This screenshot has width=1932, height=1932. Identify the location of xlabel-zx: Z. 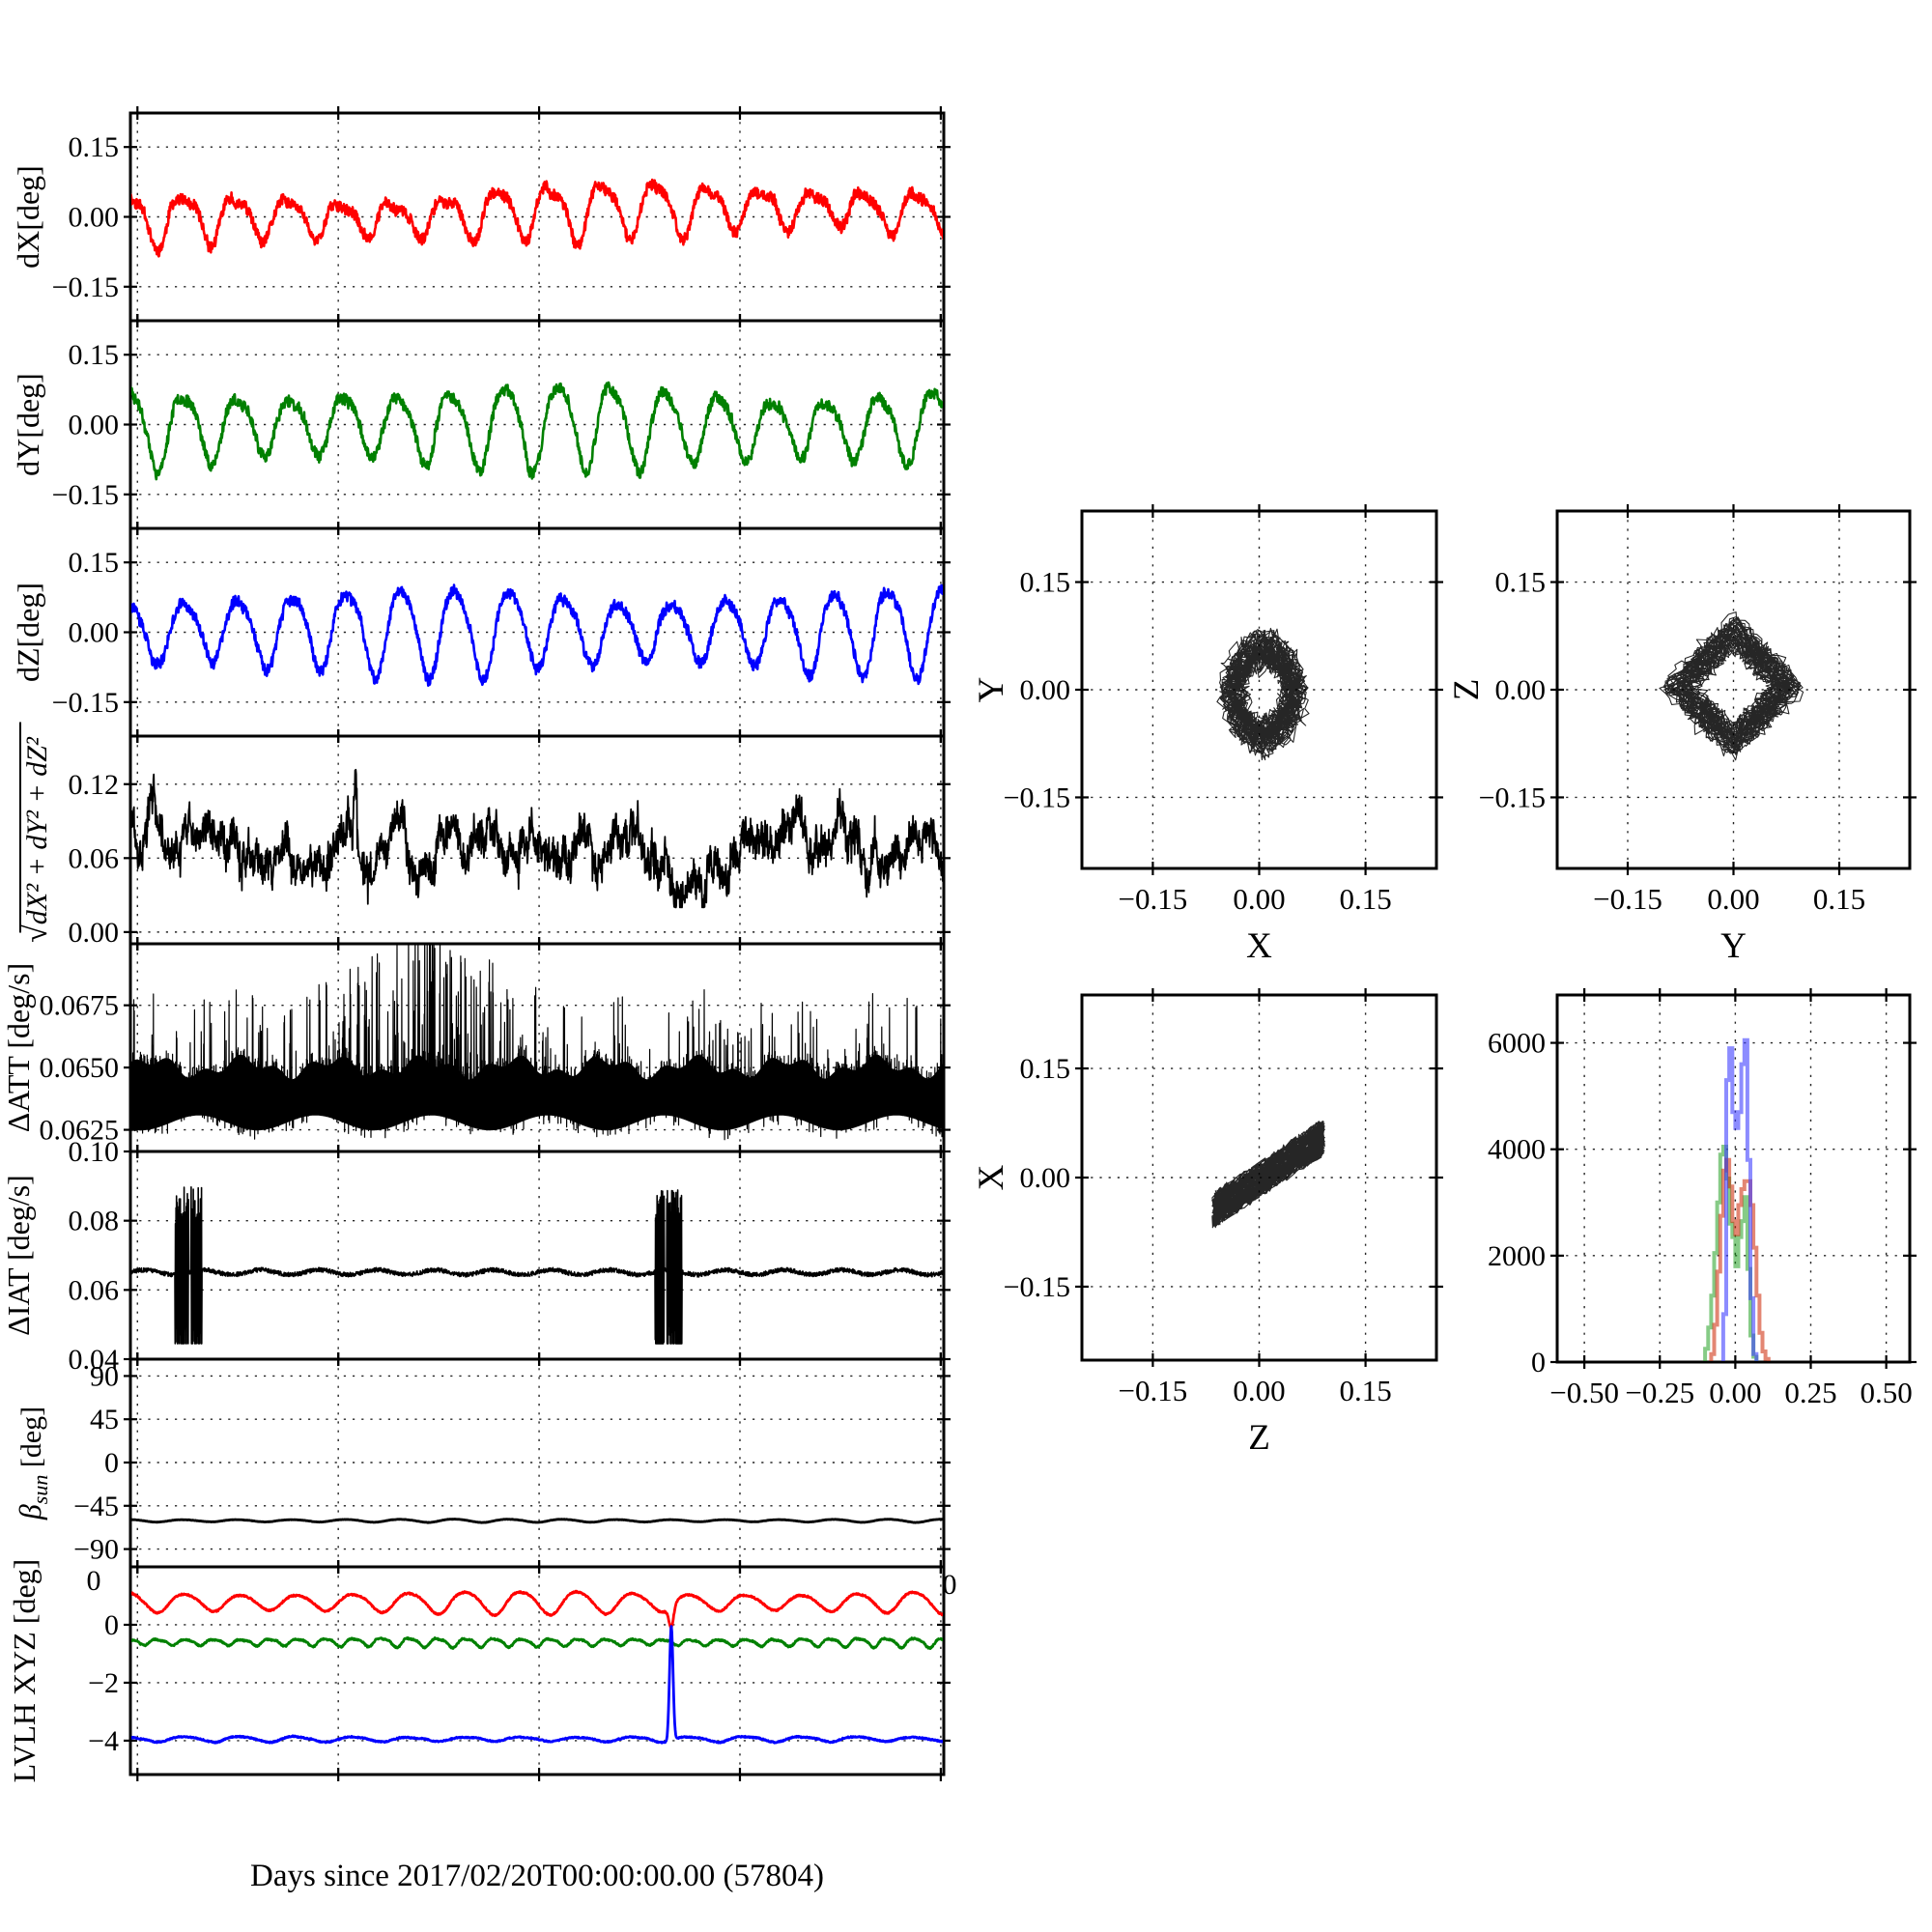
(1259, 1438).